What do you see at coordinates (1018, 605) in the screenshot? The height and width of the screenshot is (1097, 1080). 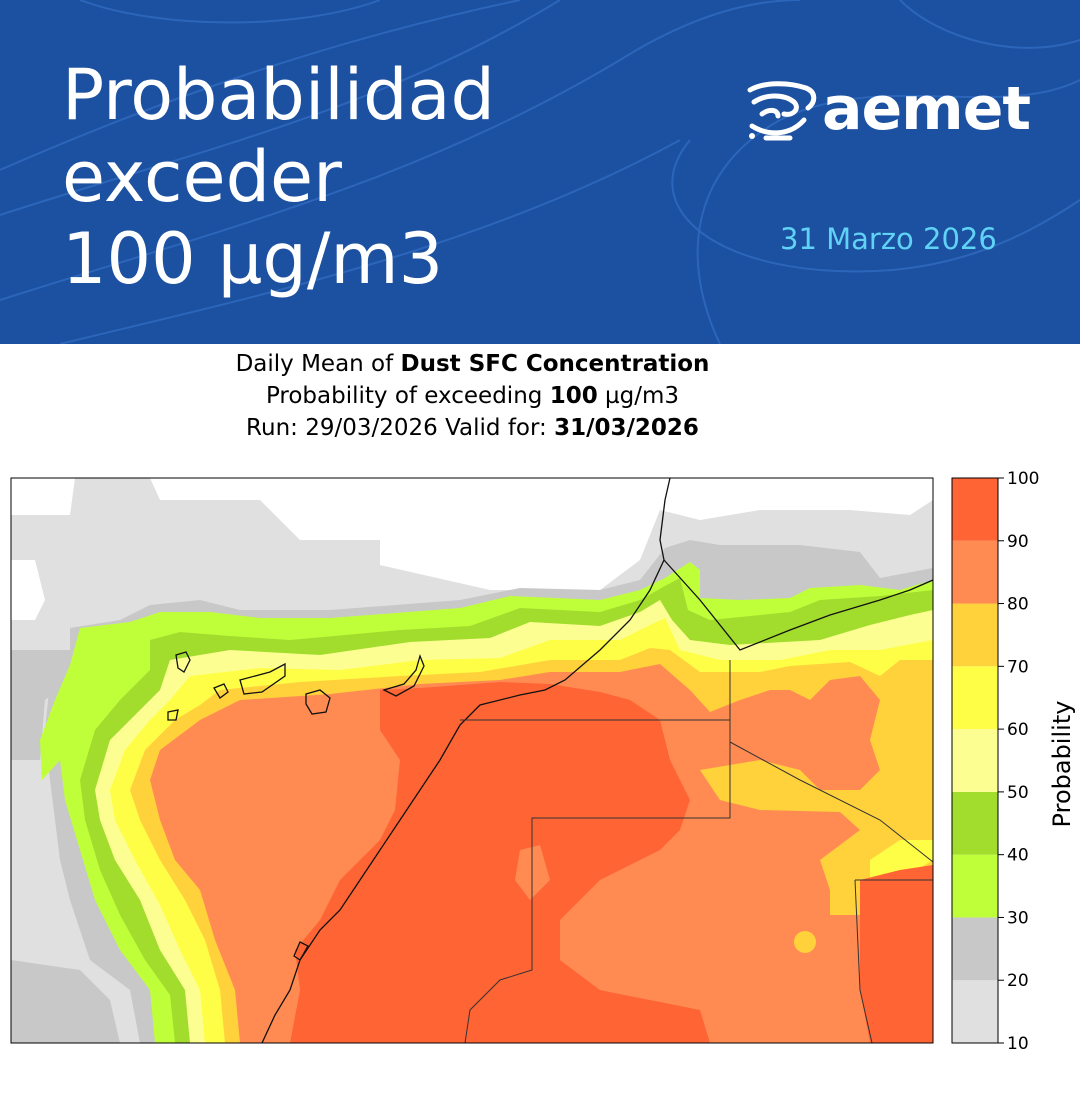 I see `colorbar-tick-label: 80` at bounding box center [1018, 605].